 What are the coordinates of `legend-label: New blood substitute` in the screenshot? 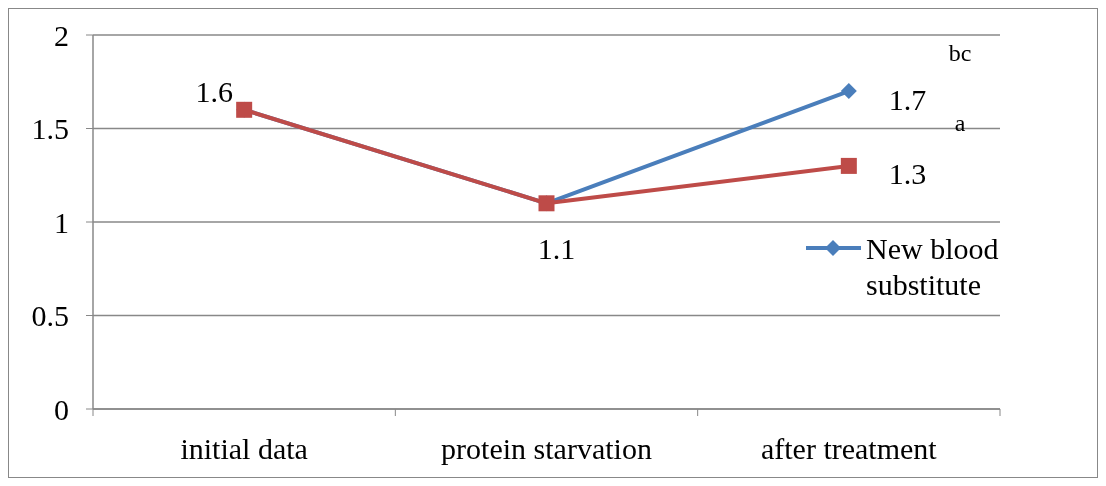 It's located at (932, 266).